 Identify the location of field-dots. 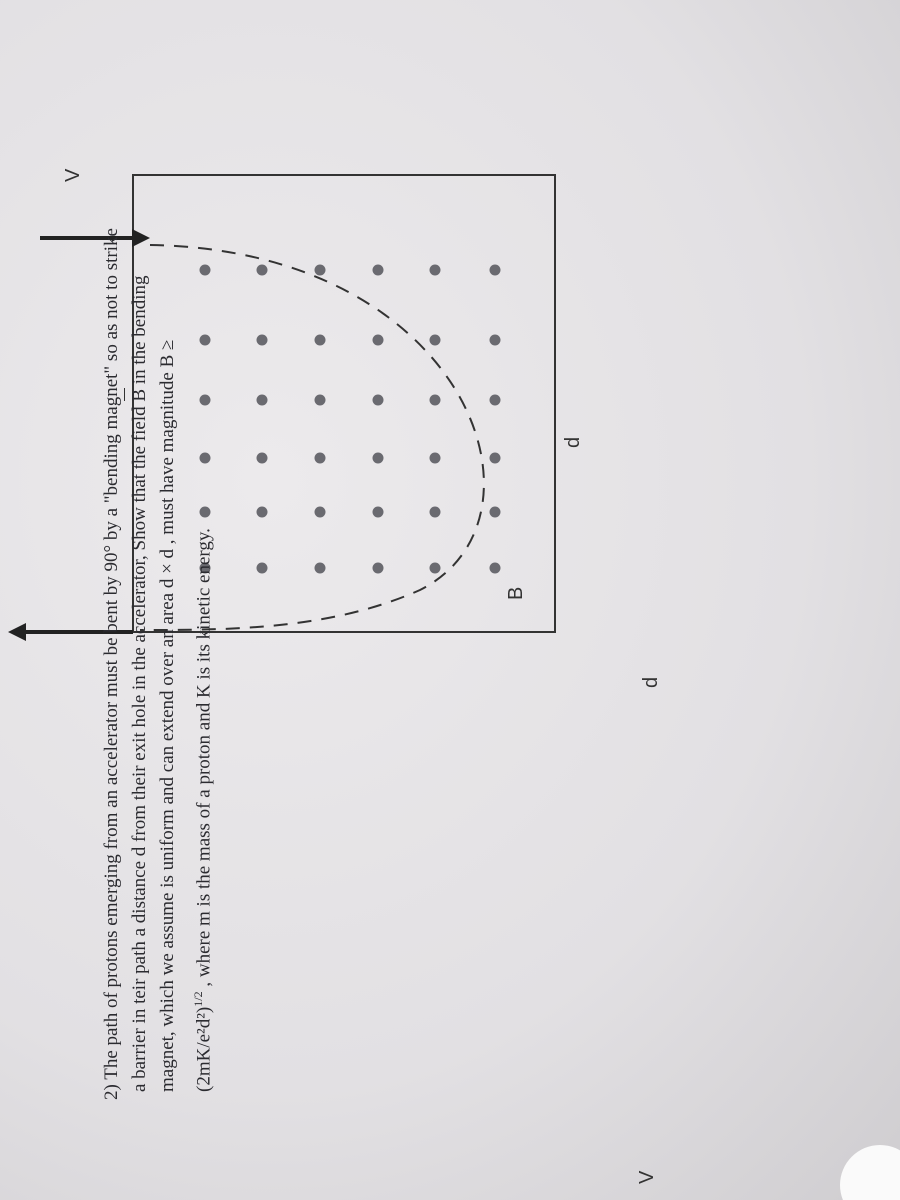
(350, 419).